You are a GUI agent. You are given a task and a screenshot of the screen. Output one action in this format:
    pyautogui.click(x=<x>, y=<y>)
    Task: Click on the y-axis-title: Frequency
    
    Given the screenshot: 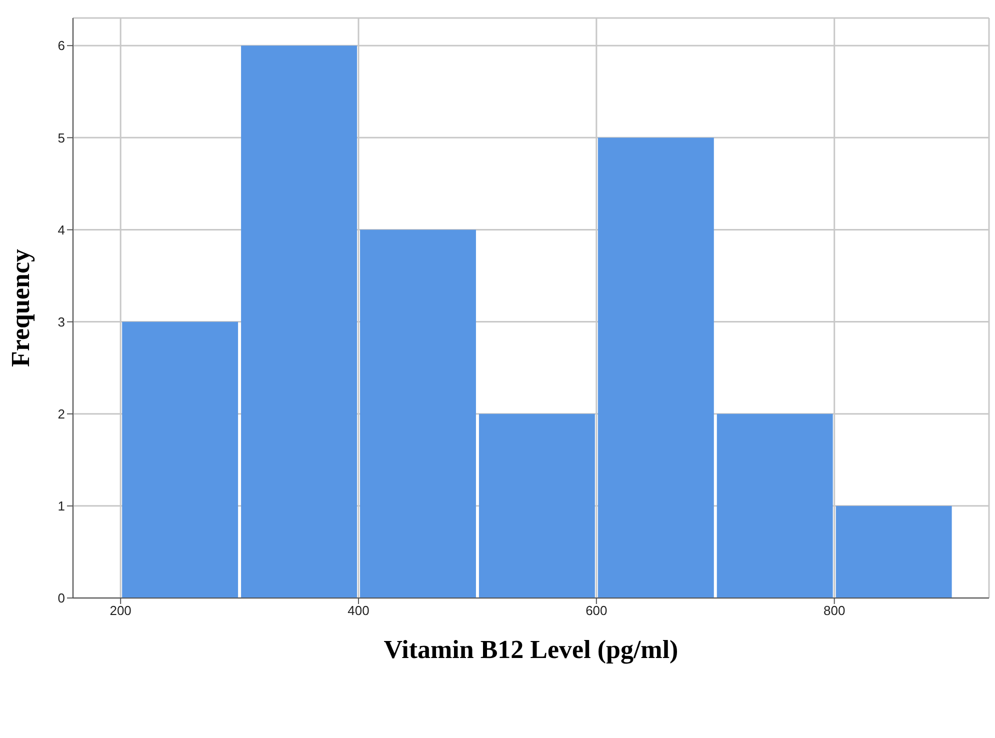 What is the action you would take?
    pyautogui.click(x=21, y=308)
    